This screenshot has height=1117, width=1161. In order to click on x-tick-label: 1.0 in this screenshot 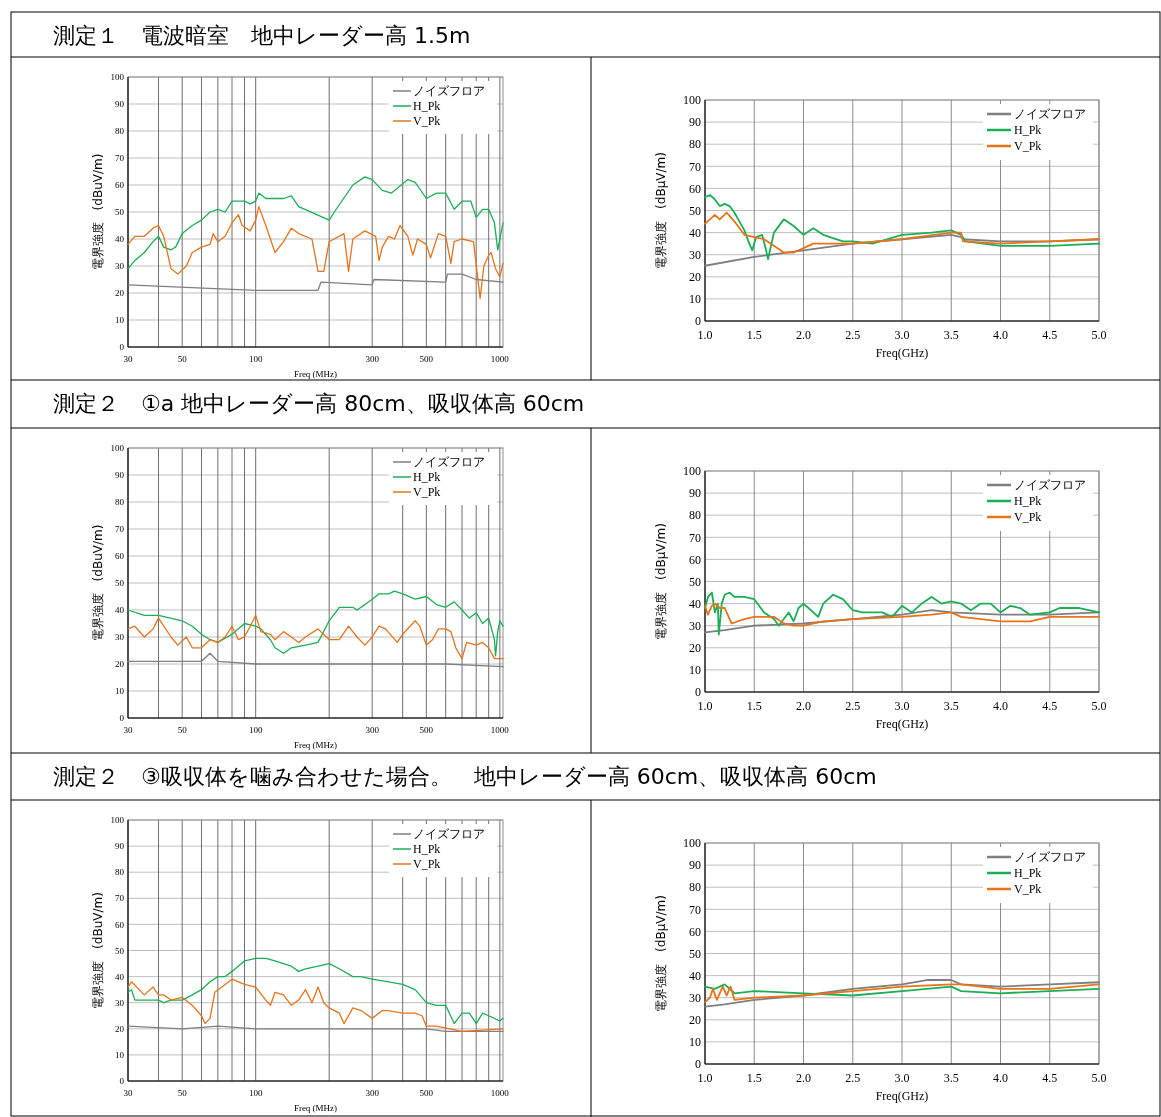, I will do `click(705, 1078)`.